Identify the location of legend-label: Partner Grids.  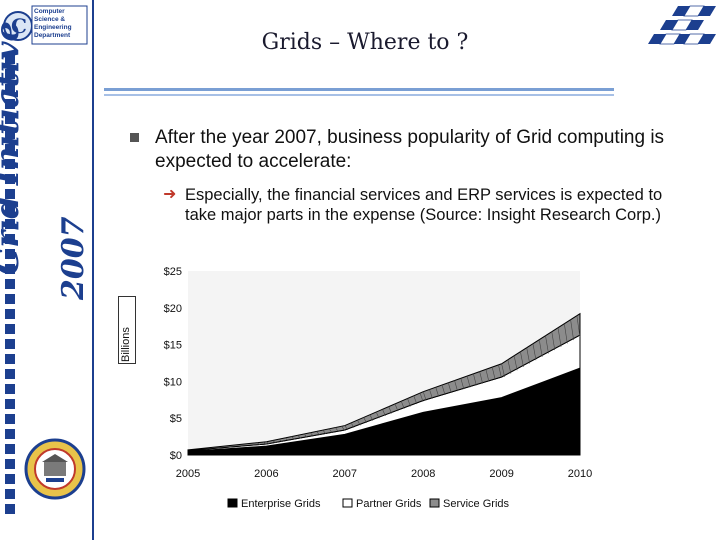
(389, 504).